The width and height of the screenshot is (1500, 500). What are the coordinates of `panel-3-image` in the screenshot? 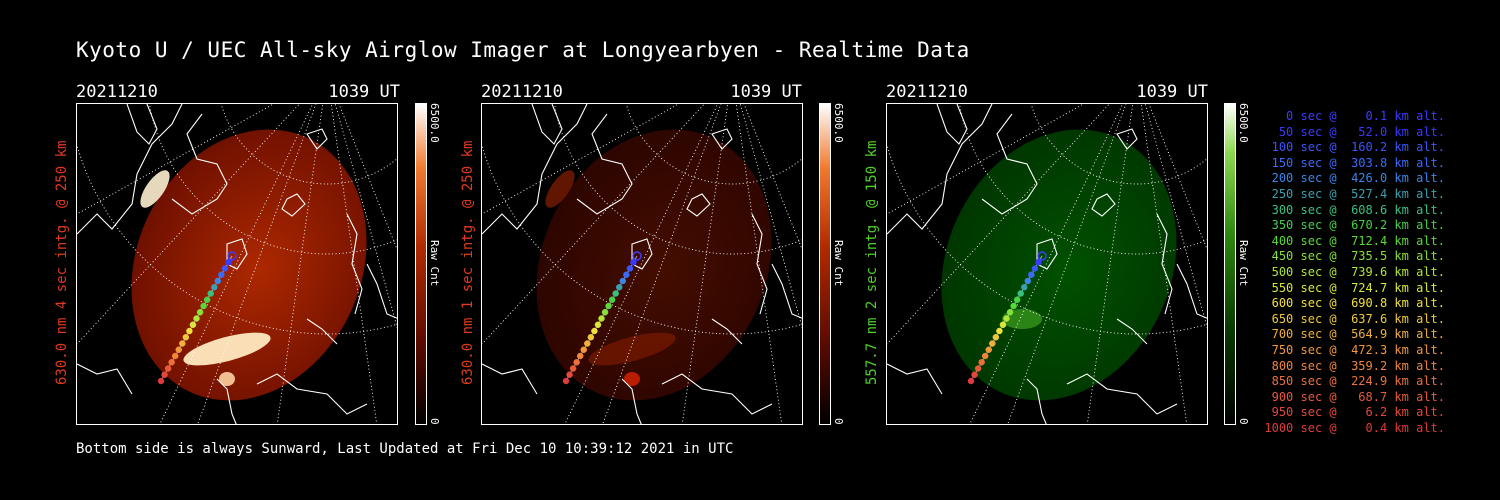 It's located at (1047, 264).